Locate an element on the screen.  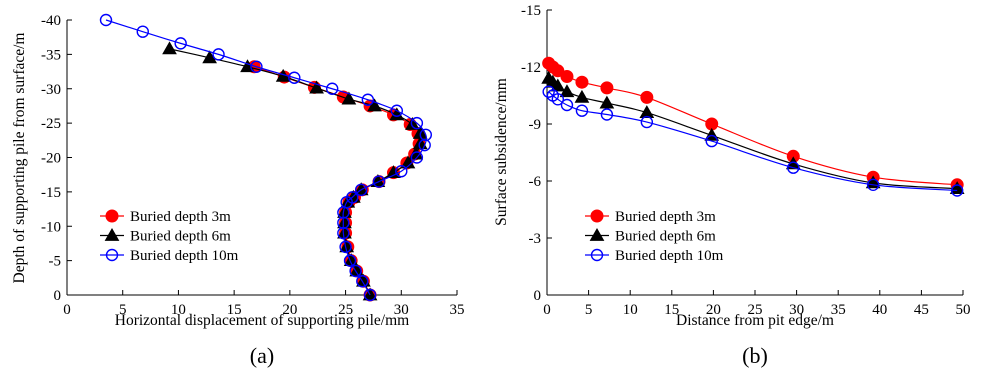
y-tick-label: -30 is located at coordinates (51, 90).